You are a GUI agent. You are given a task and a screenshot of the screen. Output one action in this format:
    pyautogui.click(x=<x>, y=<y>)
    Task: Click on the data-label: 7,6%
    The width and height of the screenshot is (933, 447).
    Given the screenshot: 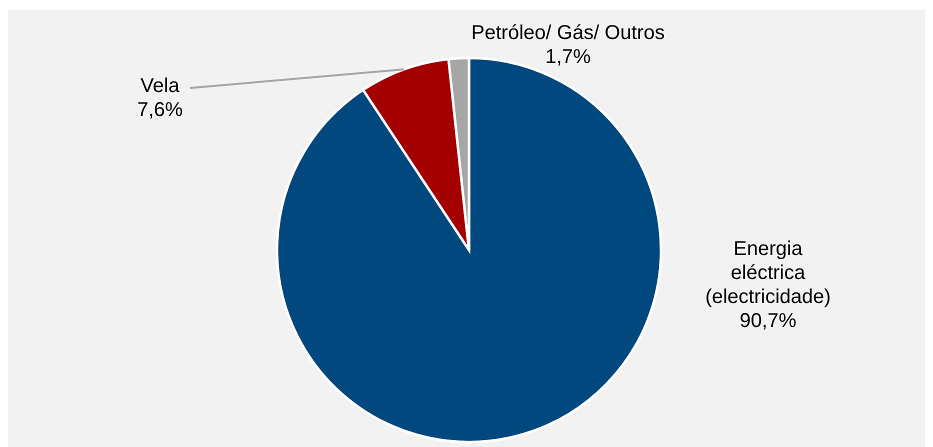 What is the action you would take?
    pyautogui.click(x=160, y=110)
    